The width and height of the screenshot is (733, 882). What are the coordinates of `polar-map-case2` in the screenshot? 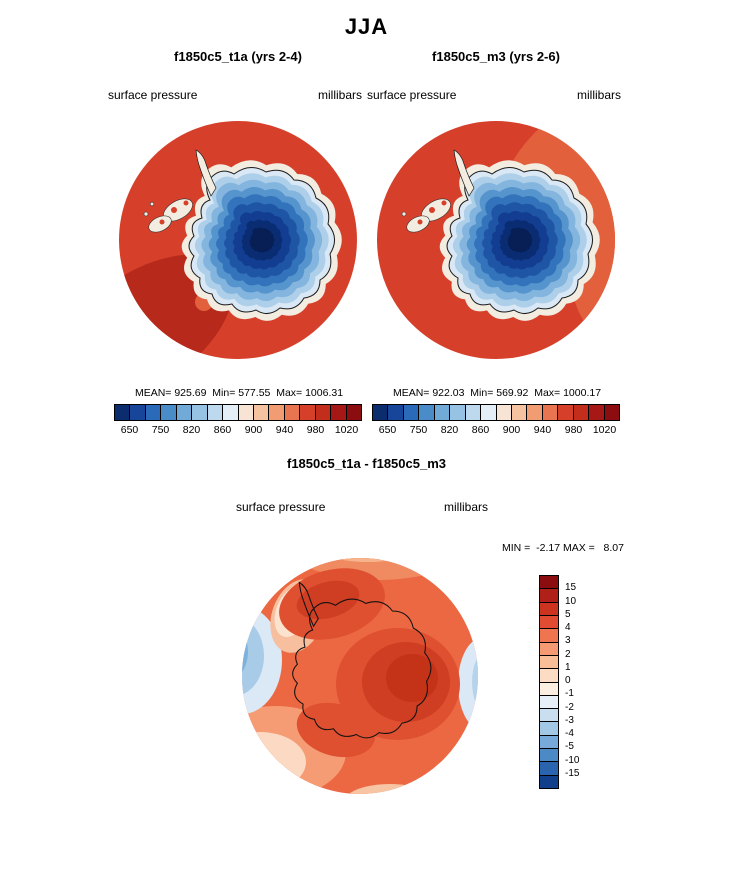 It's located at (496, 240).